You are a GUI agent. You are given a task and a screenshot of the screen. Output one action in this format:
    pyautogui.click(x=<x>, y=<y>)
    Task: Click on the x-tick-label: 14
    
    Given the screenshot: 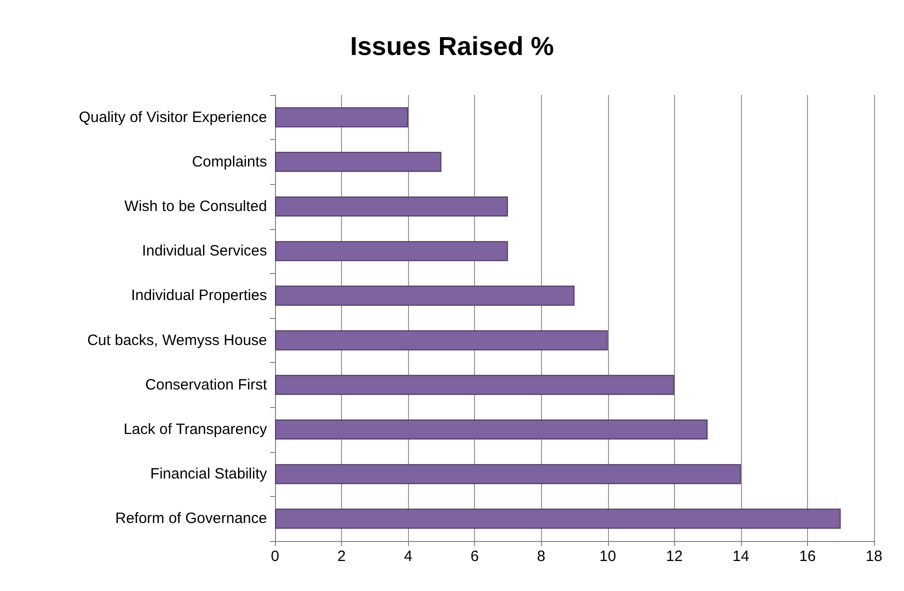 What is the action you would take?
    pyautogui.click(x=741, y=556)
    